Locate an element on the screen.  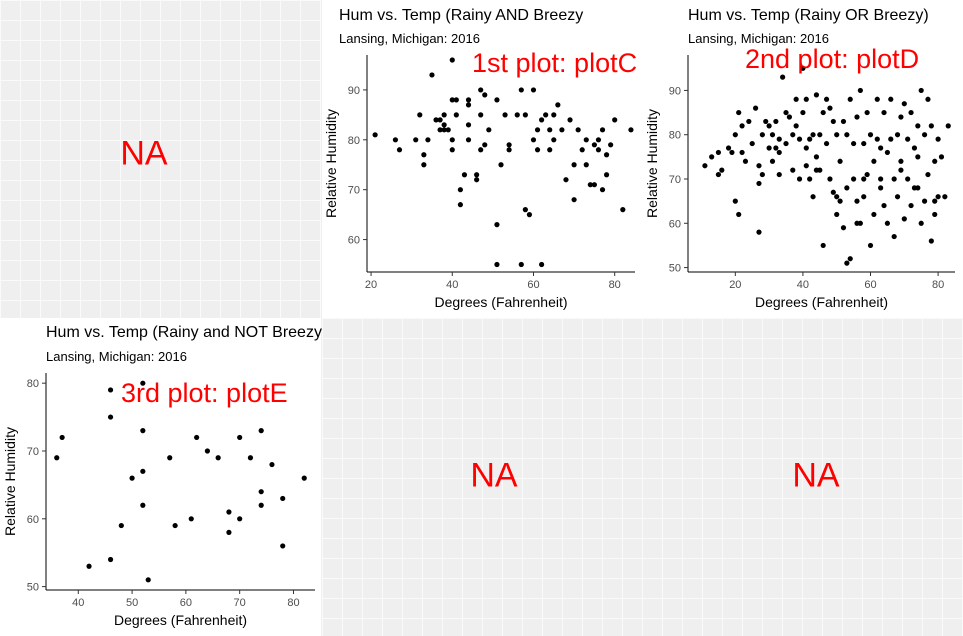
y-tick-label: 60 is located at coordinates (675, 224).